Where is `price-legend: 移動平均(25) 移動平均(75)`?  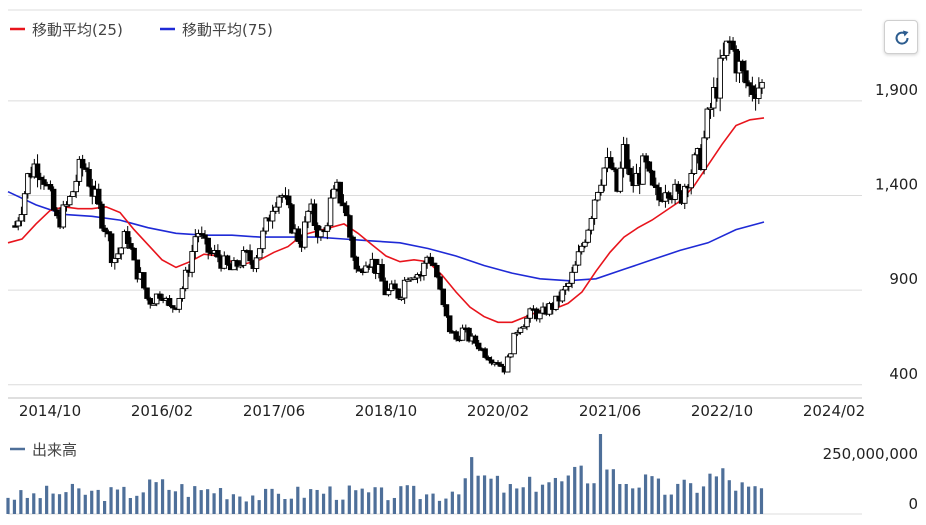 price-legend: 移動平均(25) 移動平均(75) is located at coordinates (141, 30).